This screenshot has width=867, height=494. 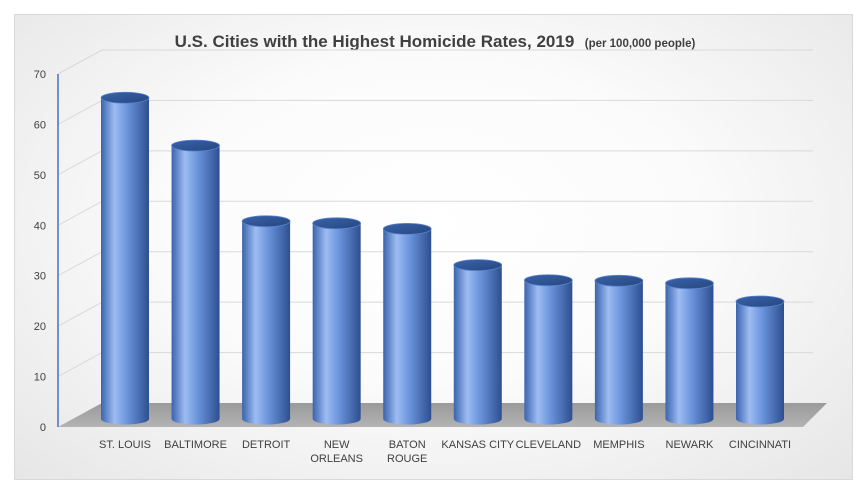 What do you see at coordinates (40, 277) in the screenshot?
I see `y-tick-label: 30` at bounding box center [40, 277].